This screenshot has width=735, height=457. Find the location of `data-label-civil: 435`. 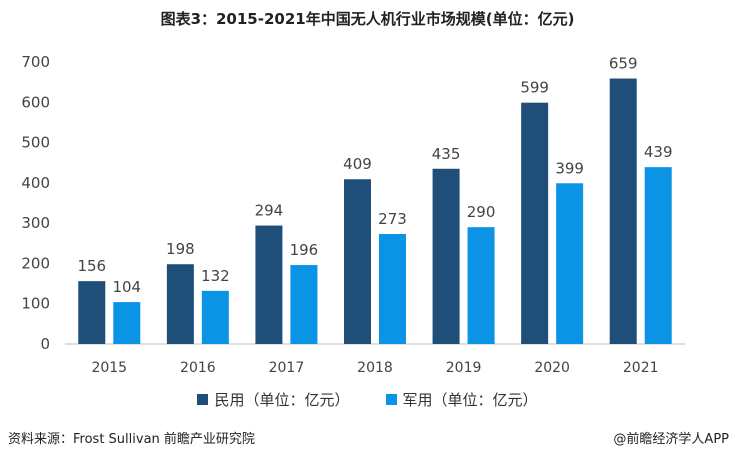

data-label-civil: 435 is located at coordinates (446, 154).